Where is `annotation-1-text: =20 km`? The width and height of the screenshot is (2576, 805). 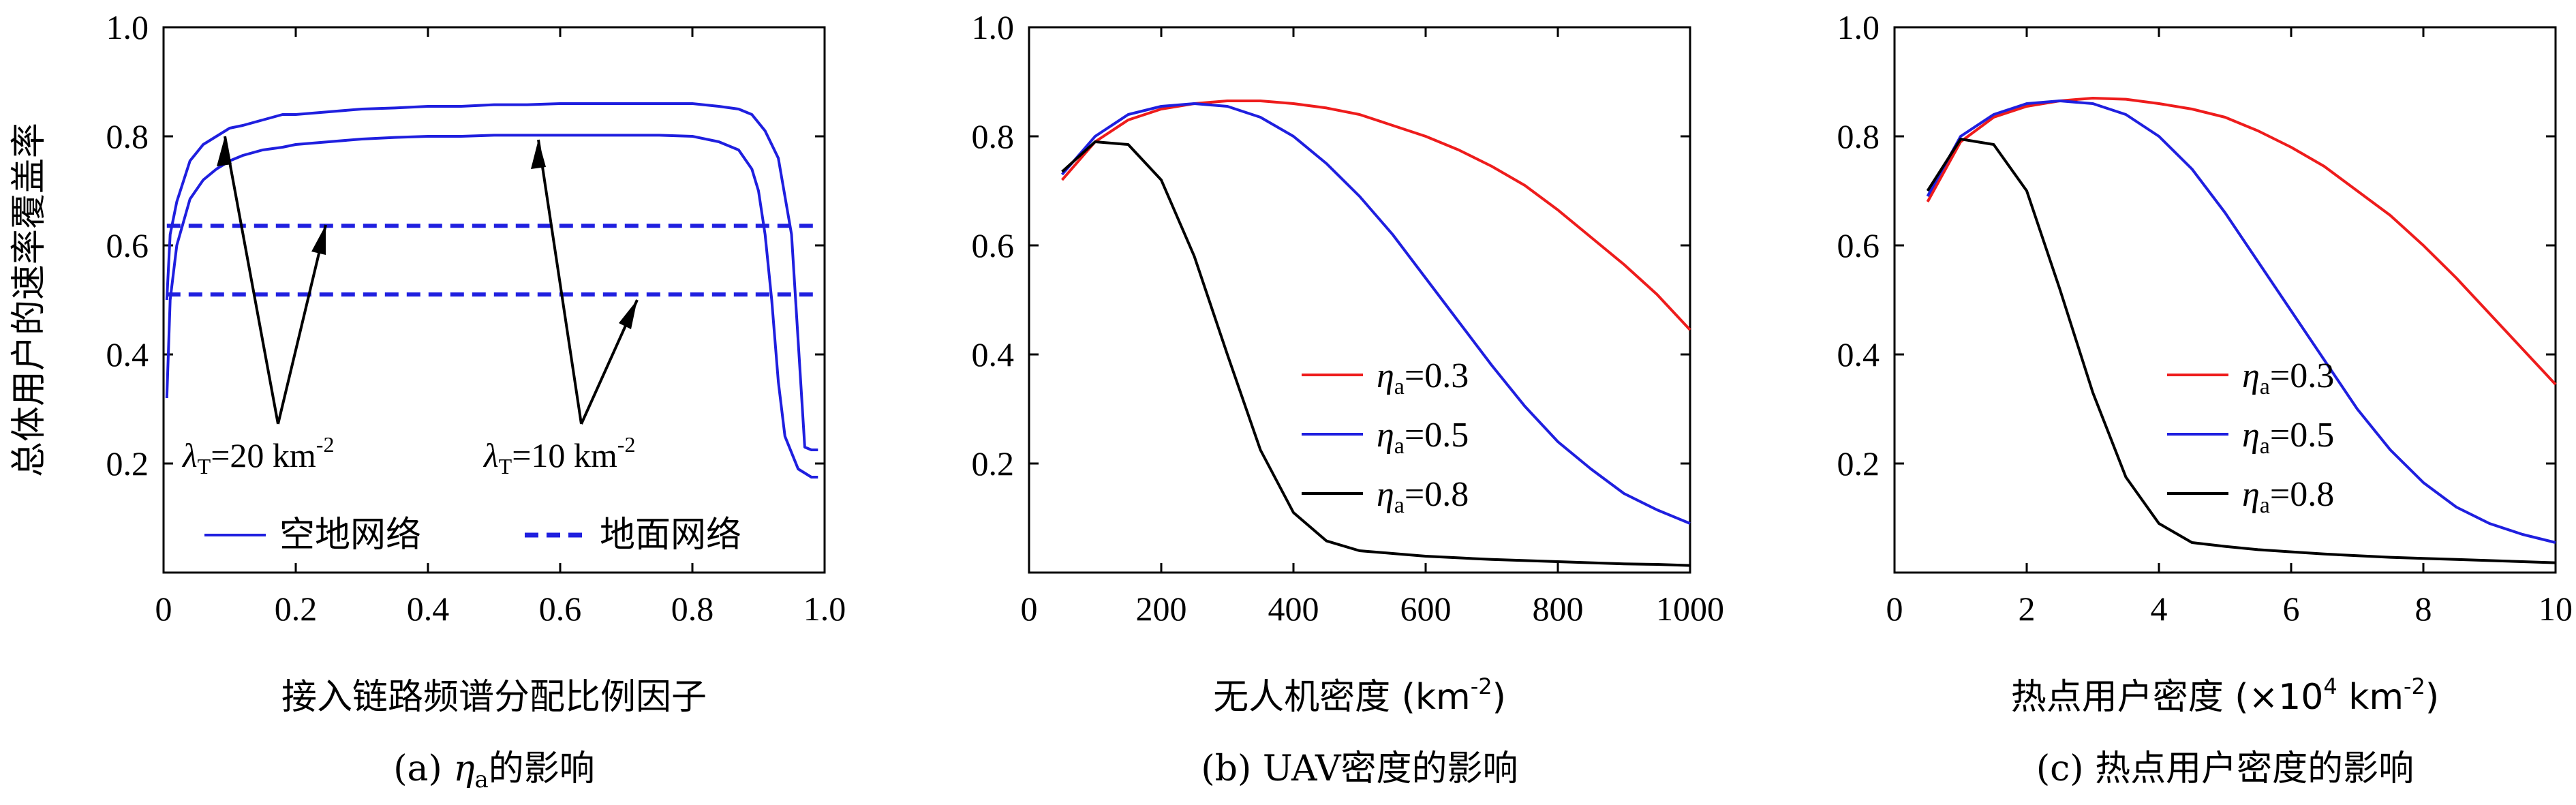 annotation-1-text: =20 km is located at coordinates (263, 455).